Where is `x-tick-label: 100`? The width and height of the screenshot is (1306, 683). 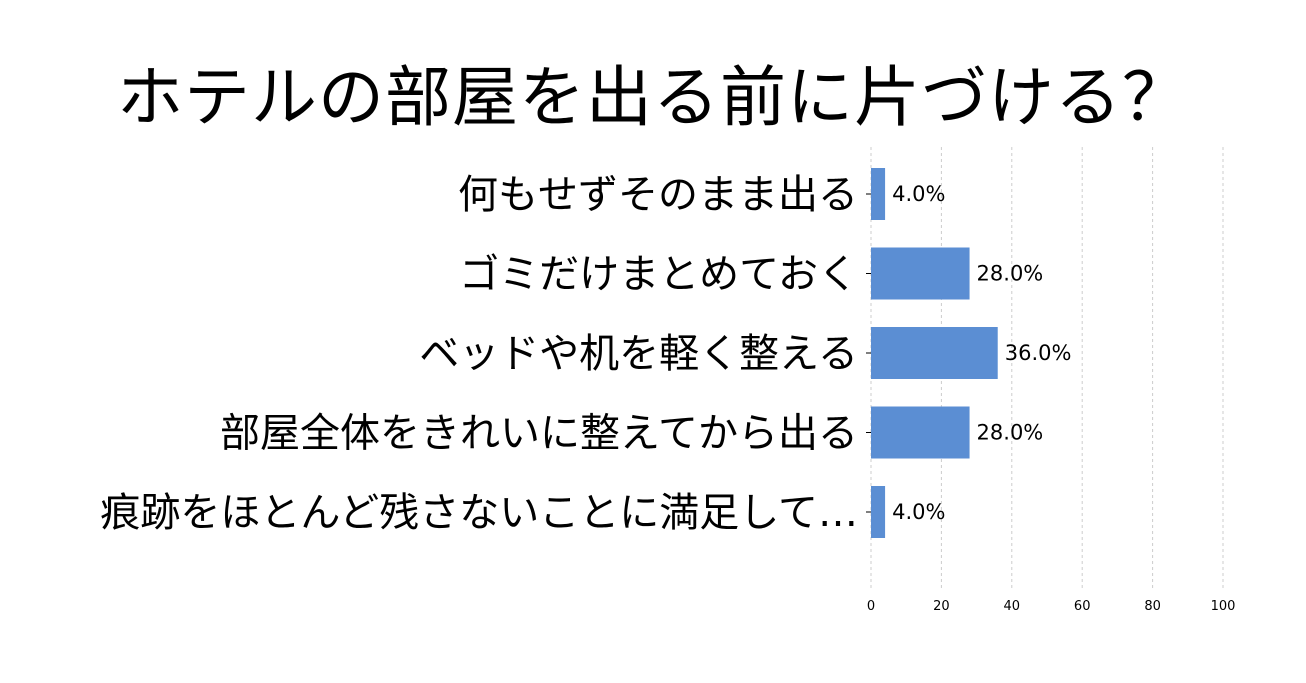 x-tick-label: 100 is located at coordinates (1223, 606).